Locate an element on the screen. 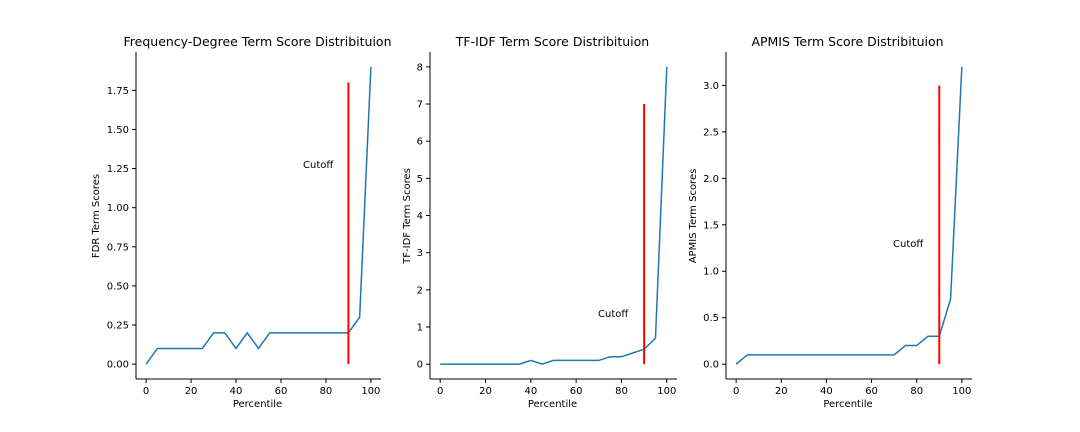  y-tick-label: 1.25 is located at coordinates (118, 169).